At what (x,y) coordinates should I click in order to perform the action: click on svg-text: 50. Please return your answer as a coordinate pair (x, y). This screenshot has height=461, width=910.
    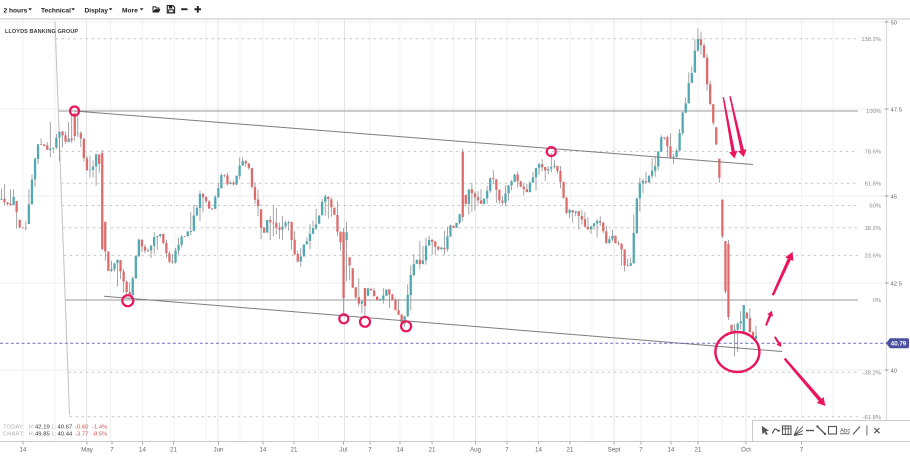
    Looking at the image, I should click on (894, 23).